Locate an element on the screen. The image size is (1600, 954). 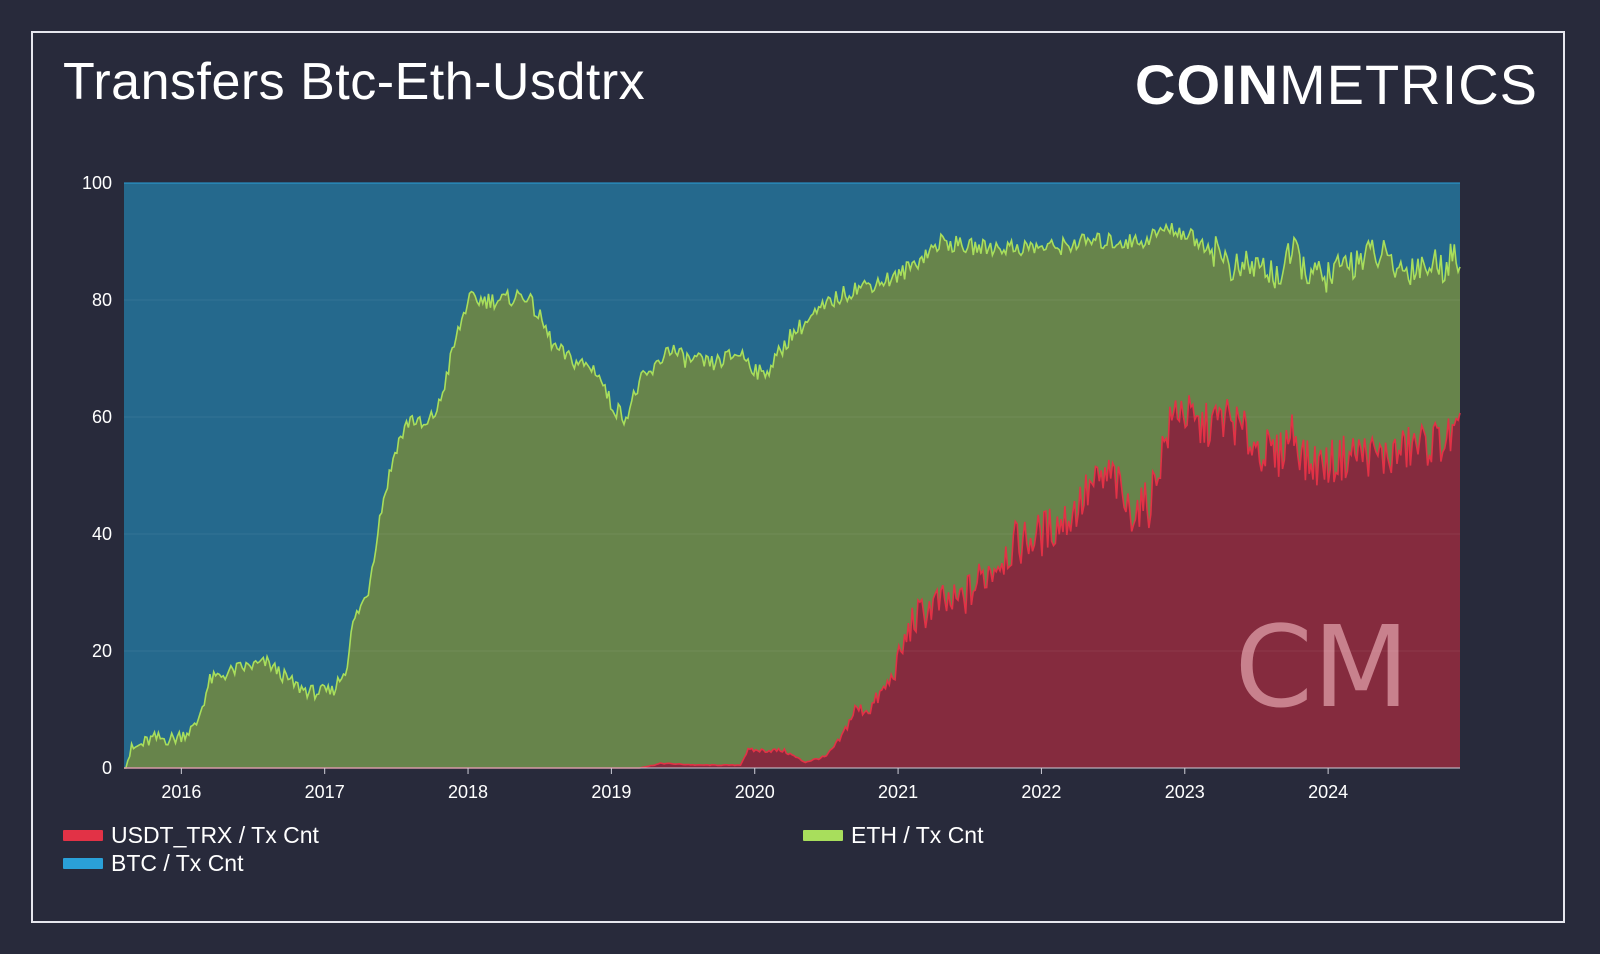
x-tick-label: 2021 is located at coordinates (898, 792).